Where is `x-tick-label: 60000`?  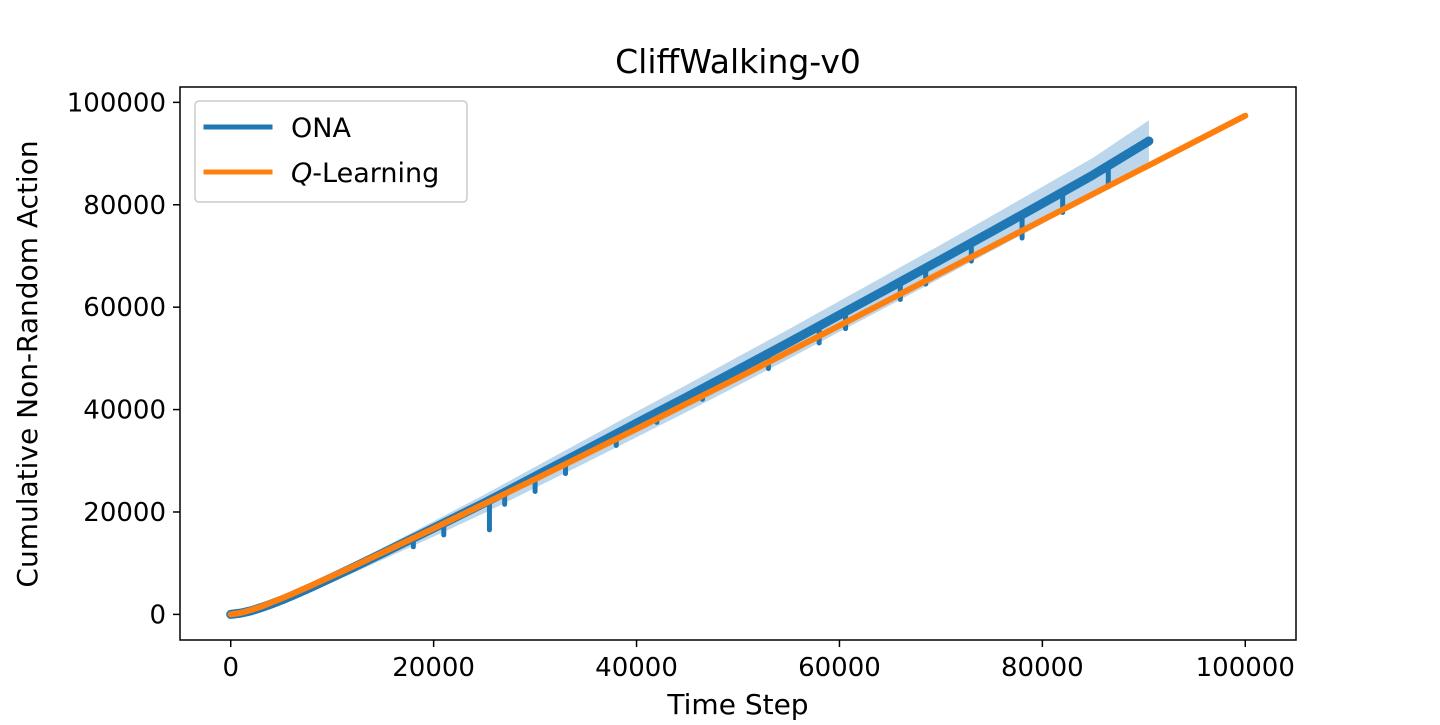
x-tick-label: 60000 is located at coordinates (839, 668).